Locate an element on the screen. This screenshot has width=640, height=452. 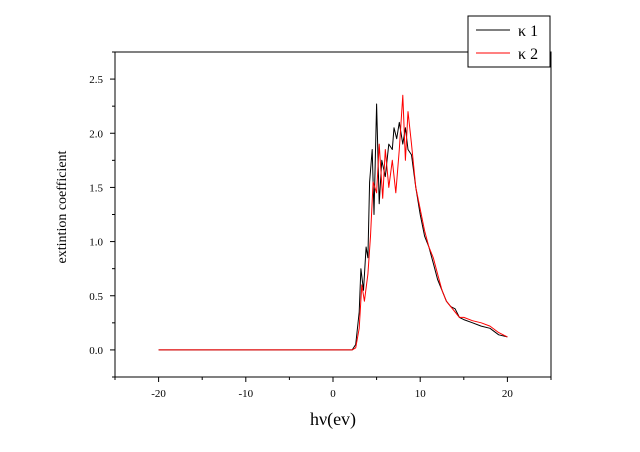
x-tick-label: 10 is located at coordinates (421, 394).